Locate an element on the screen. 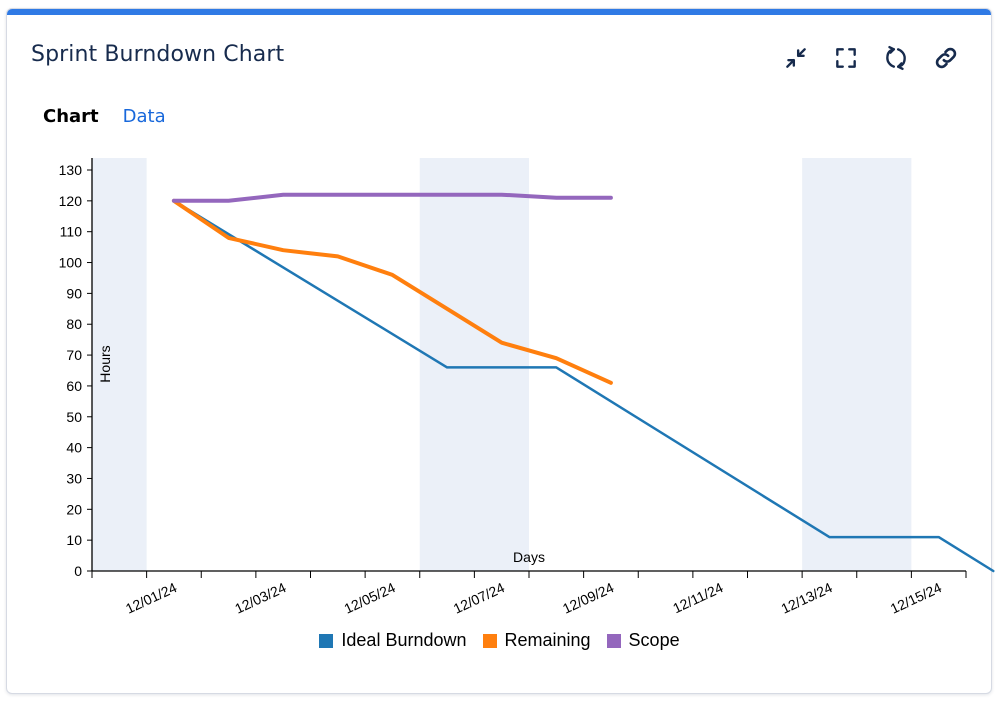 The width and height of the screenshot is (999, 703). x-tick-label: 12/07/24 is located at coordinates (479, 598).